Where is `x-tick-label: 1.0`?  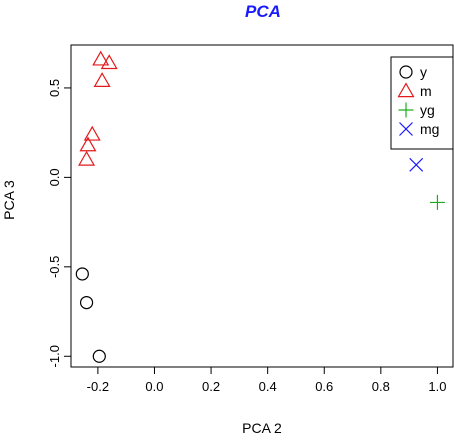
x-tick-label: 1.0 is located at coordinates (437, 386).